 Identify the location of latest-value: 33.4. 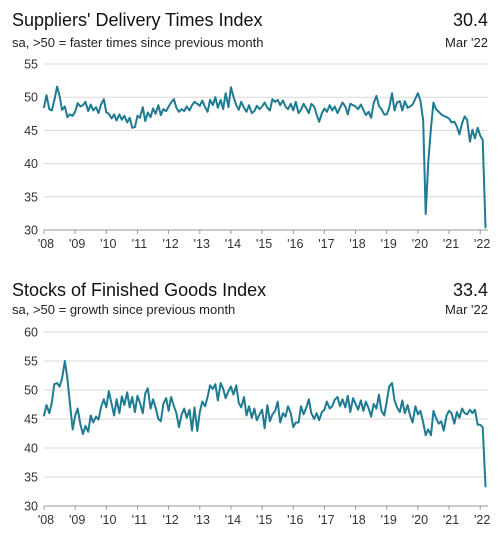
(470, 290).